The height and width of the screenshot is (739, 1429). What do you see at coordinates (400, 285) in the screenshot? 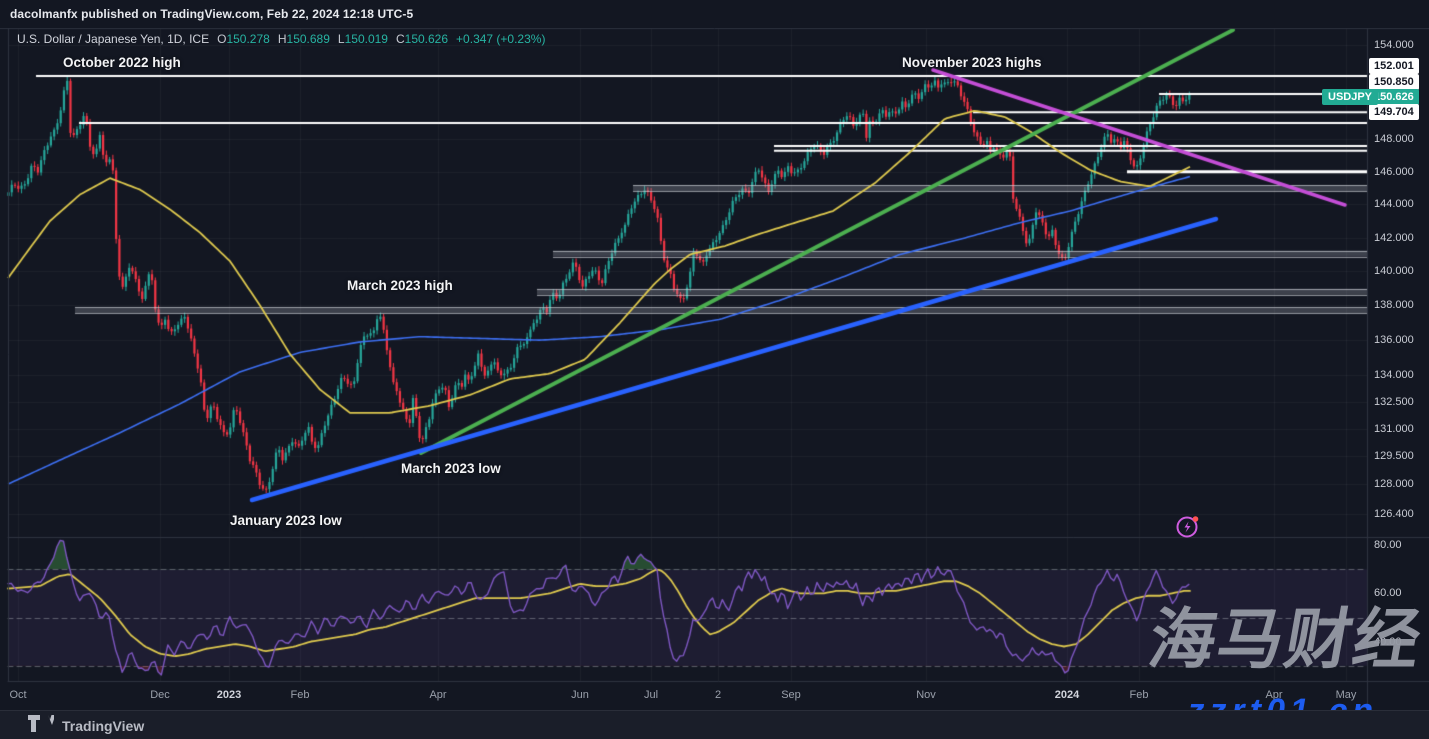
I see `chart-annotation: March 2023 high` at bounding box center [400, 285].